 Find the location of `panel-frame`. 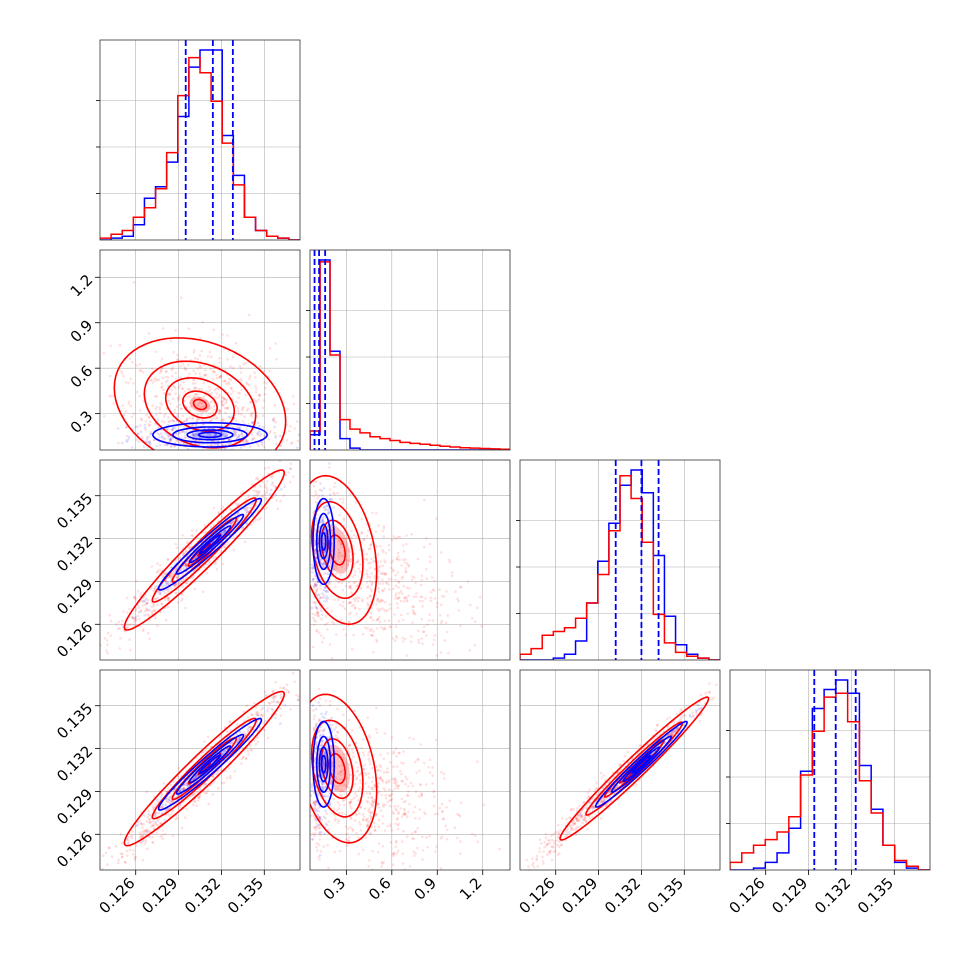

panel-frame is located at coordinates (200, 770).